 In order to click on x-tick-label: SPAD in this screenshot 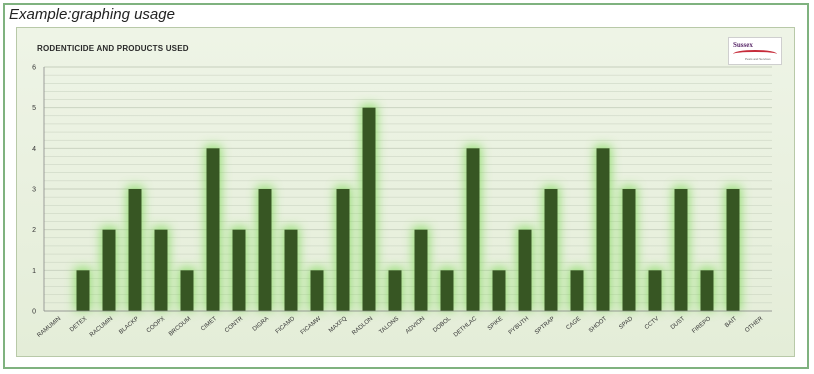, I will do `click(626, 323)`.